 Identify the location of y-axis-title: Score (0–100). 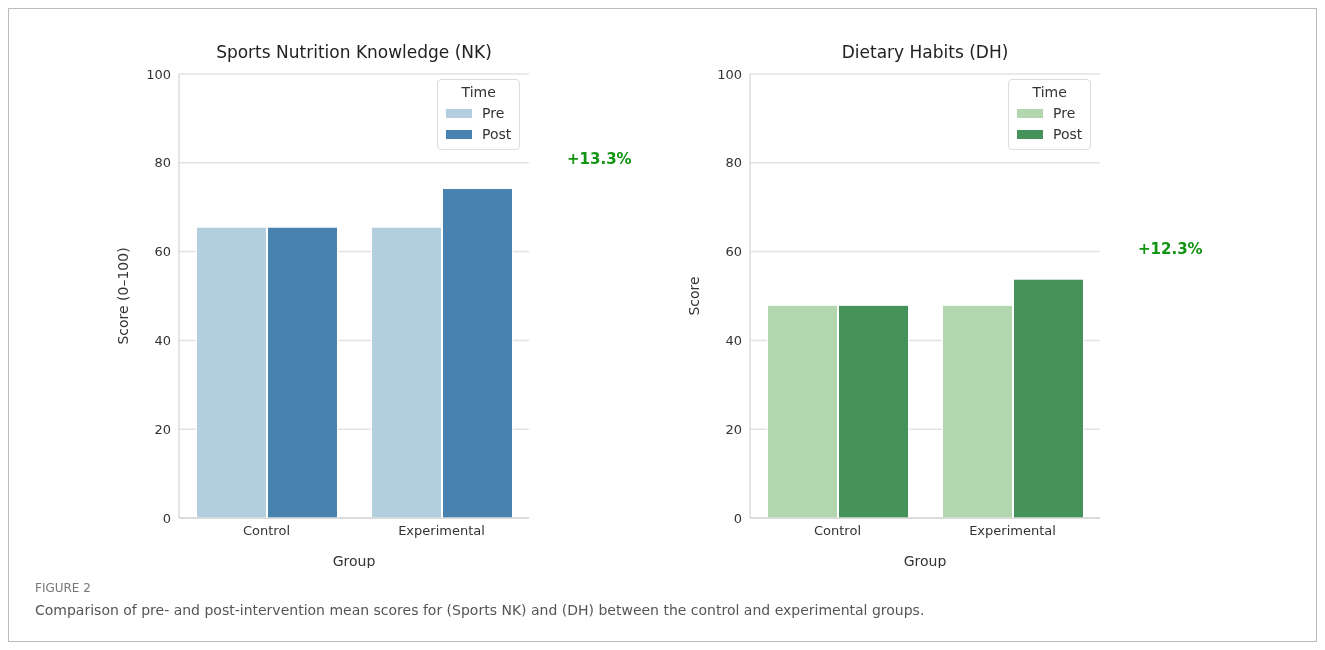
(122, 296).